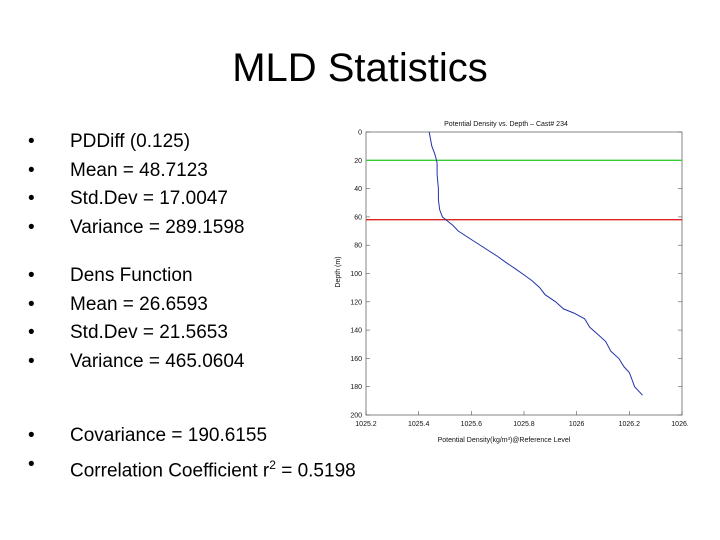 The image size is (720, 540). I want to click on pddiff-heading: PDDiff (0.125), so click(136, 142).